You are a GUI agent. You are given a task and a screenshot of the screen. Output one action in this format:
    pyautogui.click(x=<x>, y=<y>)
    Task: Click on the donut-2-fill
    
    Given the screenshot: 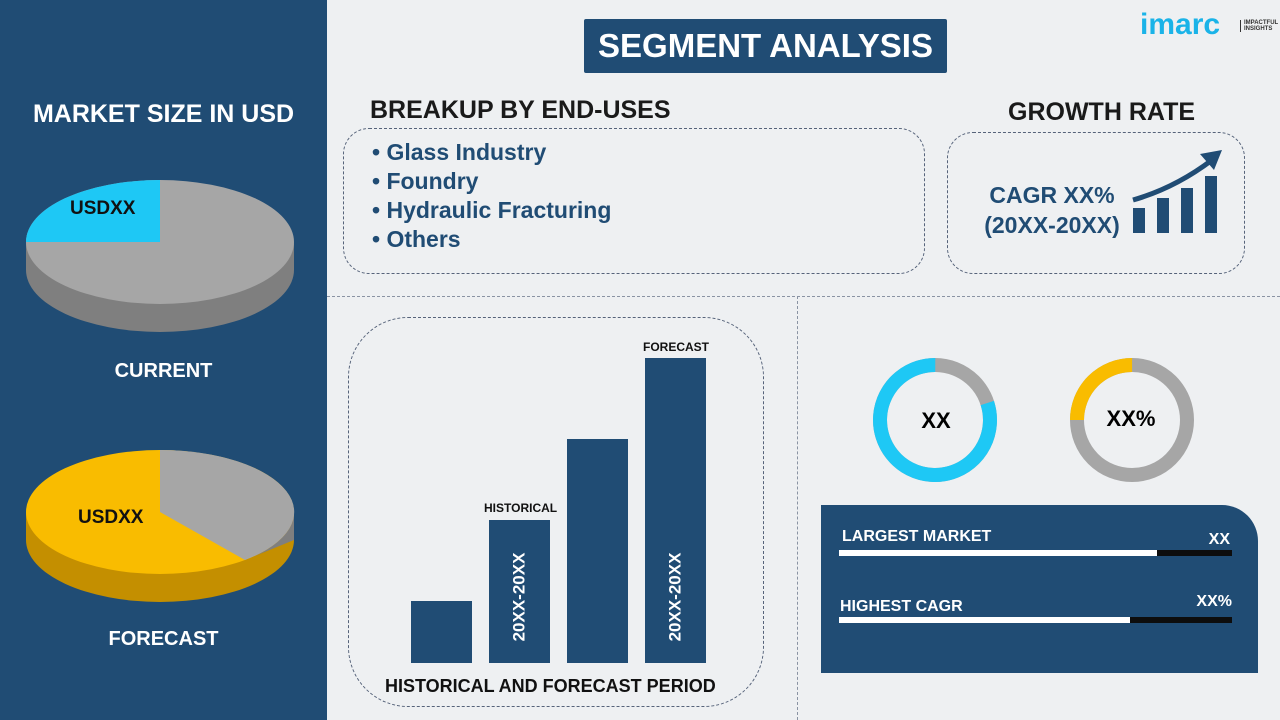 What is the action you would take?
    pyautogui.click(x=1132, y=420)
    